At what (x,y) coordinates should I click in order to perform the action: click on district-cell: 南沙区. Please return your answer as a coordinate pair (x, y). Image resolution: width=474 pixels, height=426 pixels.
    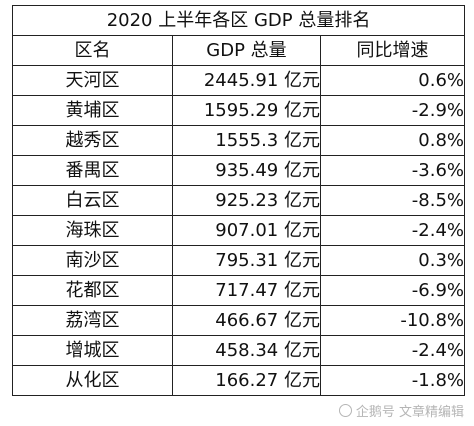
    Looking at the image, I should click on (92, 260).